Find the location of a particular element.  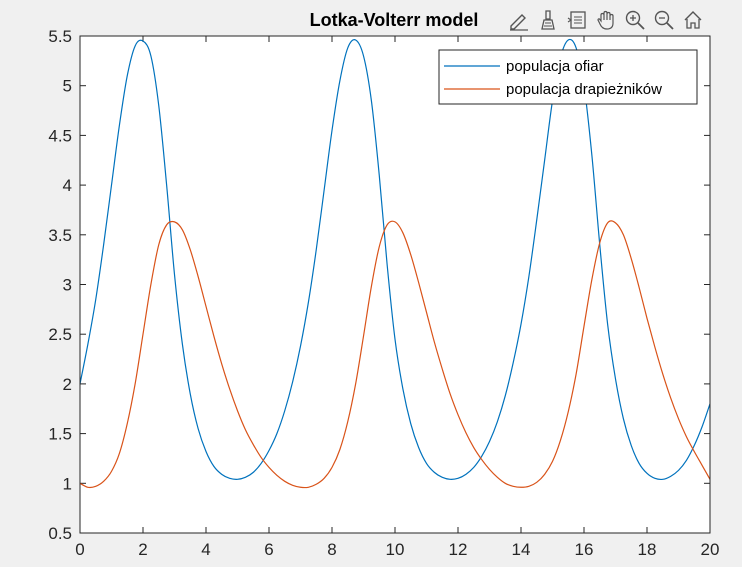

zoom-out-button is located at coordinates (664, 20).